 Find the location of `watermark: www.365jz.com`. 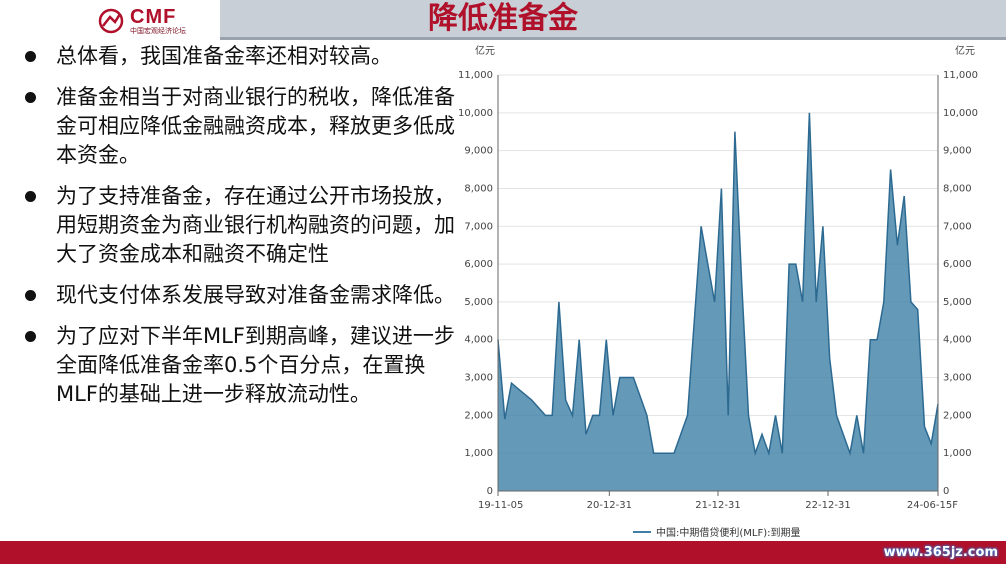

watermark: www.365jz.com is located at coordinates (940, 552).